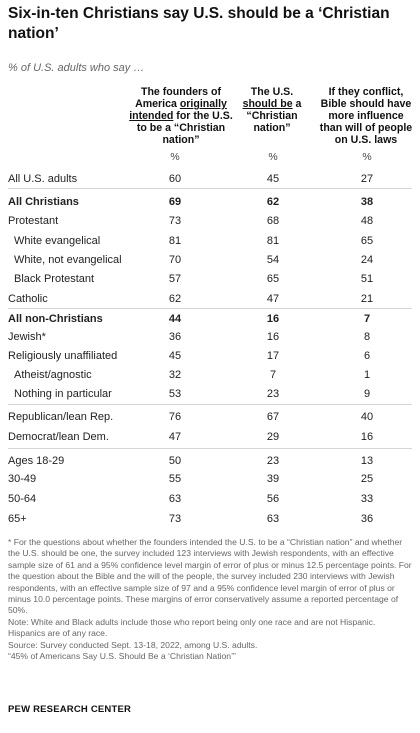 The image size is (420, 733). What do you see at coordinates (61, 417) in the screenshot?
I see `row-label: Republican/lean Rep.` at bounding box center [61, 417].